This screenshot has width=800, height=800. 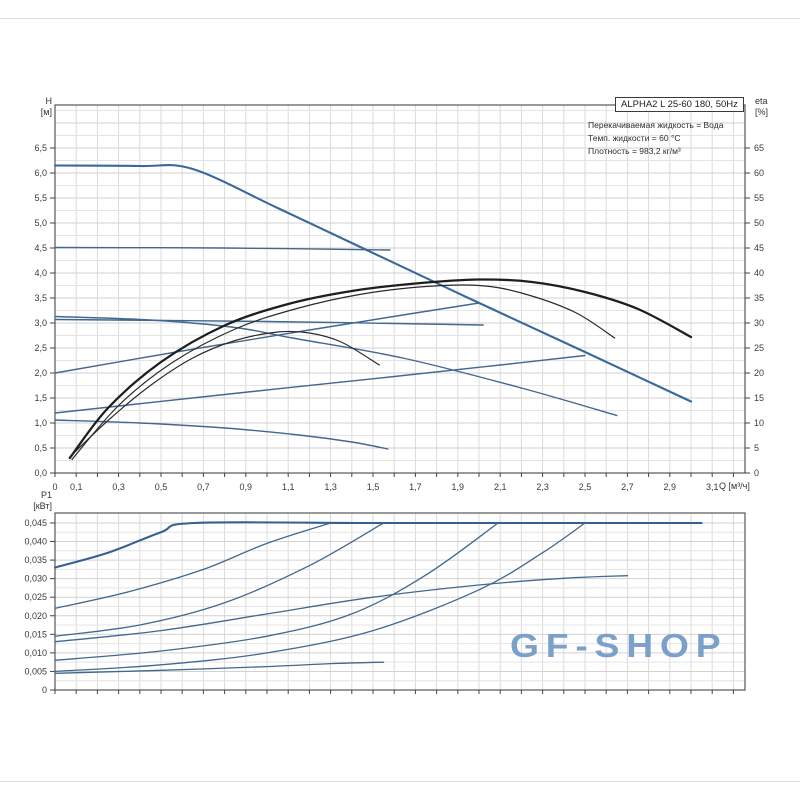 What do you see at coordinates (42, 506) in the screenshot?
I see `power-axis-unit: [кВт]` at bounding box center [42, 506].